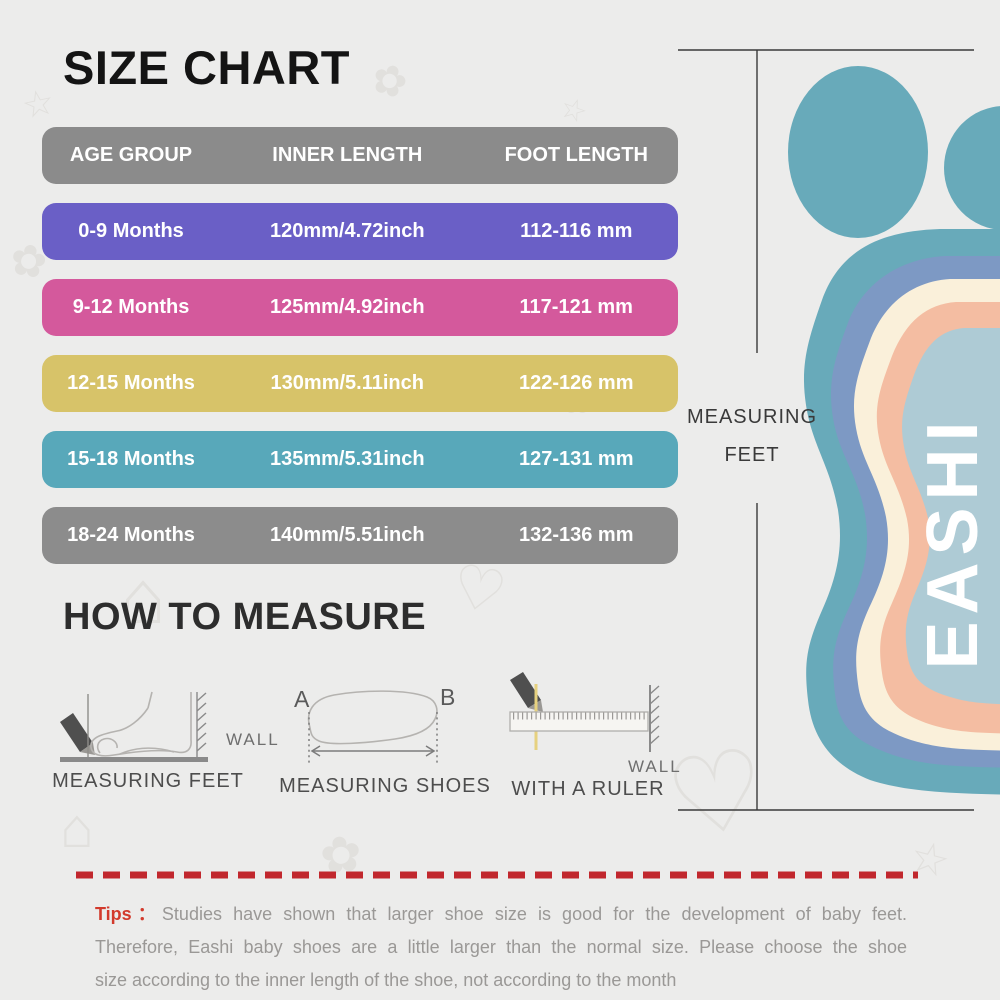 Image resolution: width=1000 pixels, height=1000 pixels. I want to click on cell-inner: 130mm/5.11inch, so click(347, 383).